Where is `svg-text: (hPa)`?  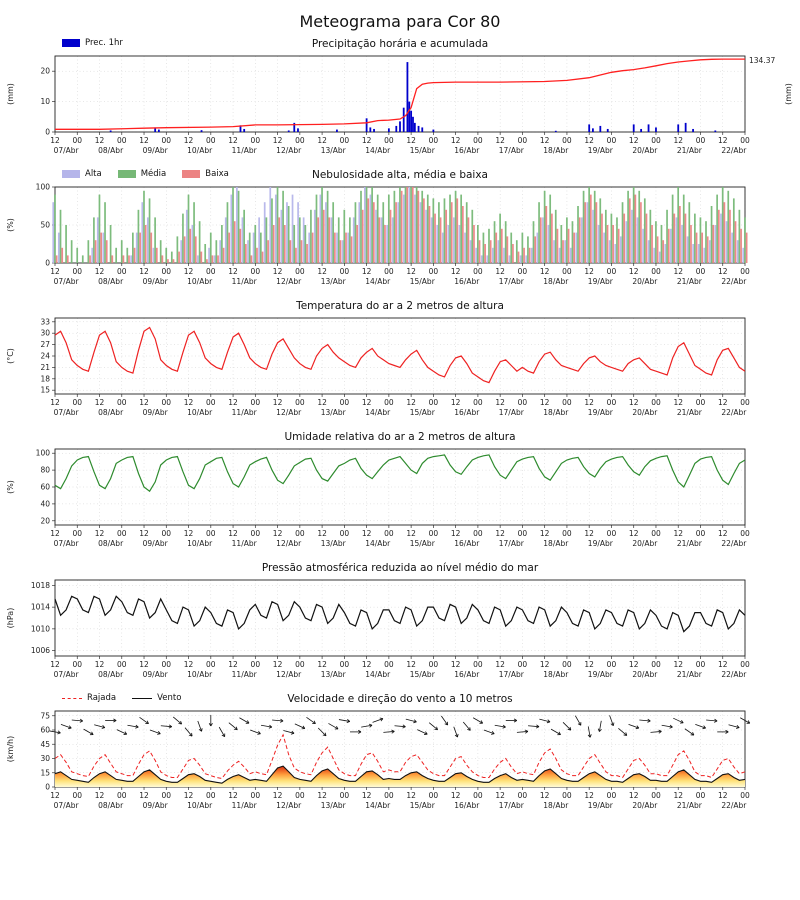
svg-text: (hPa) is located at coordinates (10, 618).